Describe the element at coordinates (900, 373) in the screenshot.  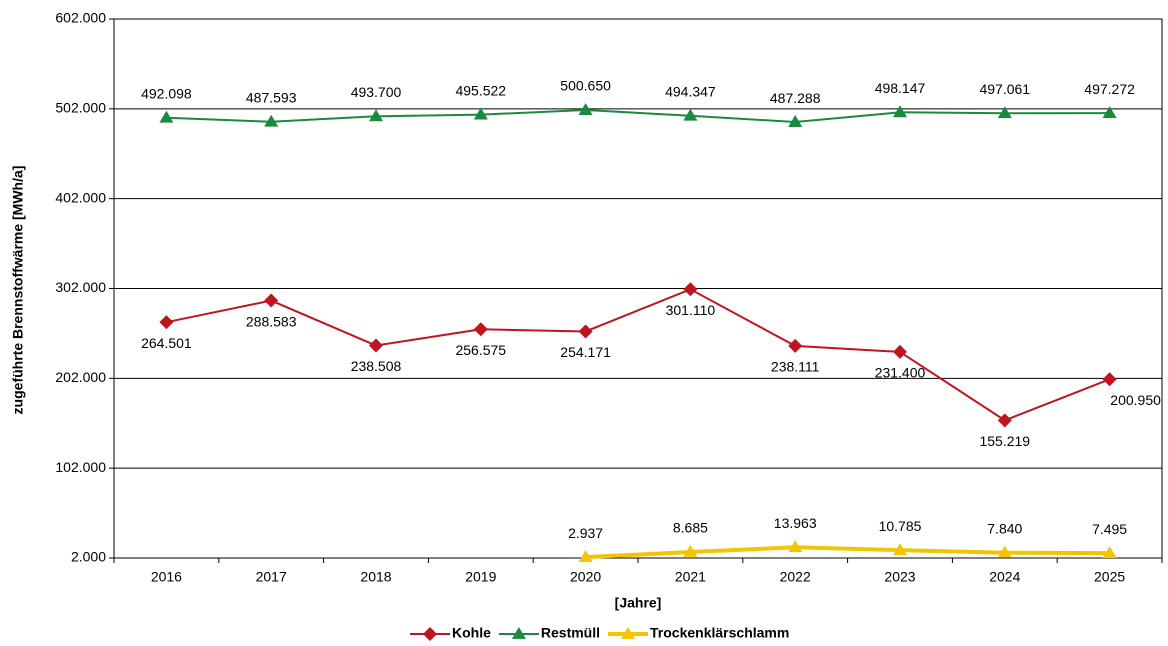
I see `data-label: 231.400` at that location.